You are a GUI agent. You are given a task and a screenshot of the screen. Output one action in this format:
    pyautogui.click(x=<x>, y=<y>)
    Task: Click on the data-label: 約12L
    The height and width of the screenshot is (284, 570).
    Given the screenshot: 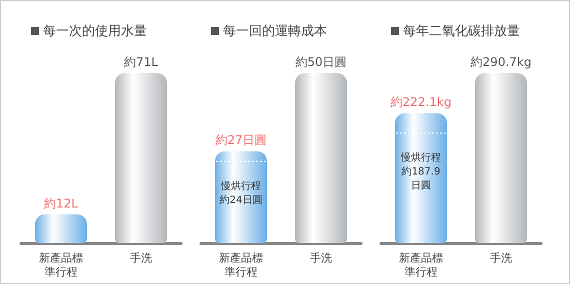 What is the action you would take?
    pyautogui.click(x=61, y=203)
    